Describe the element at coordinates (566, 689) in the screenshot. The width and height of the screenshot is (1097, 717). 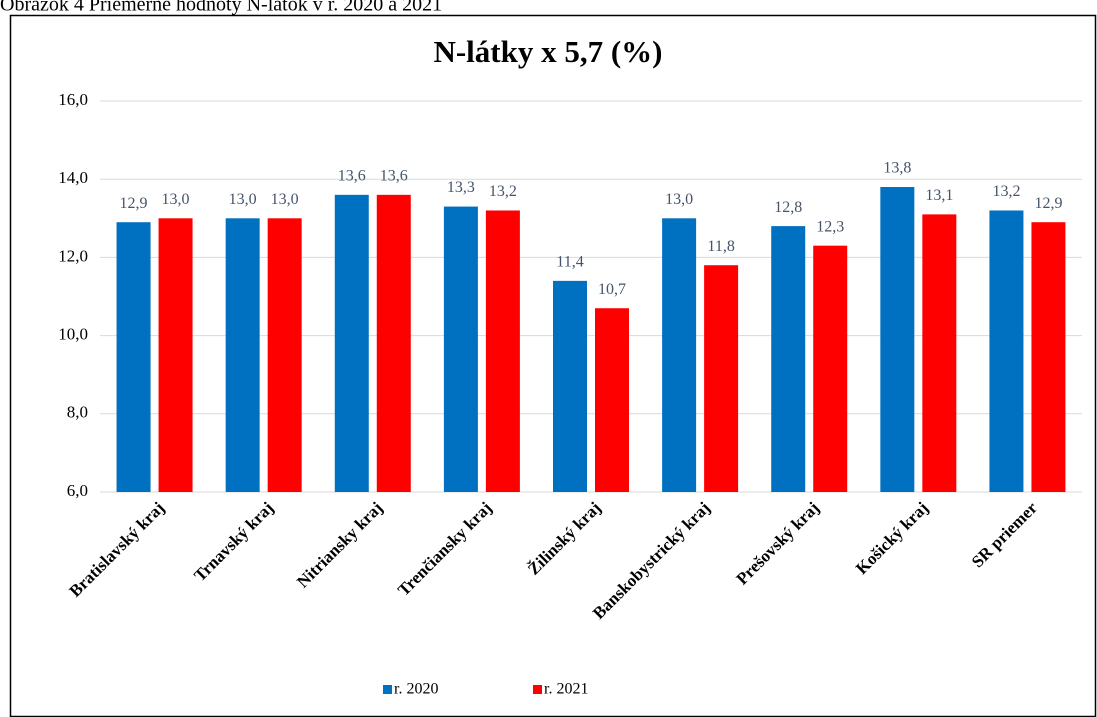
I see `legend-label: r. 2021` at that location.